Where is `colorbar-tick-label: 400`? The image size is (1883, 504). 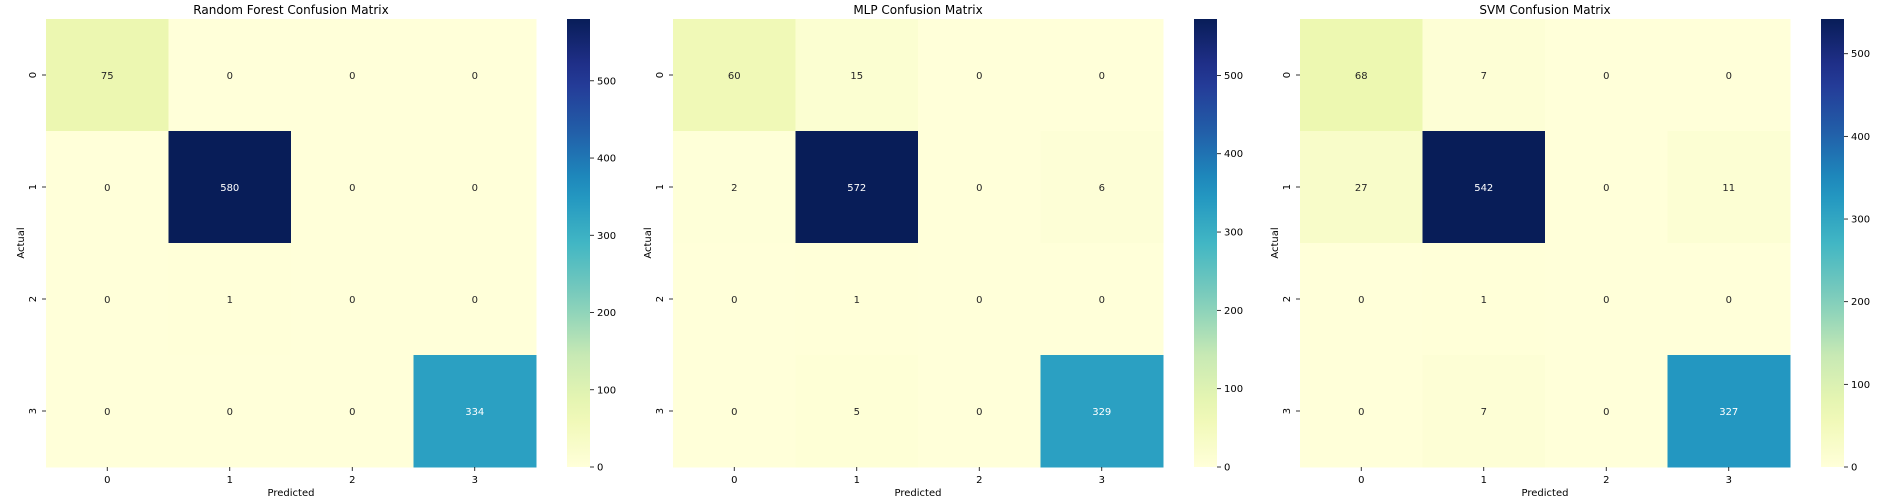
colorbar-tick-label: 400 is located at coordinates (1233, 154).